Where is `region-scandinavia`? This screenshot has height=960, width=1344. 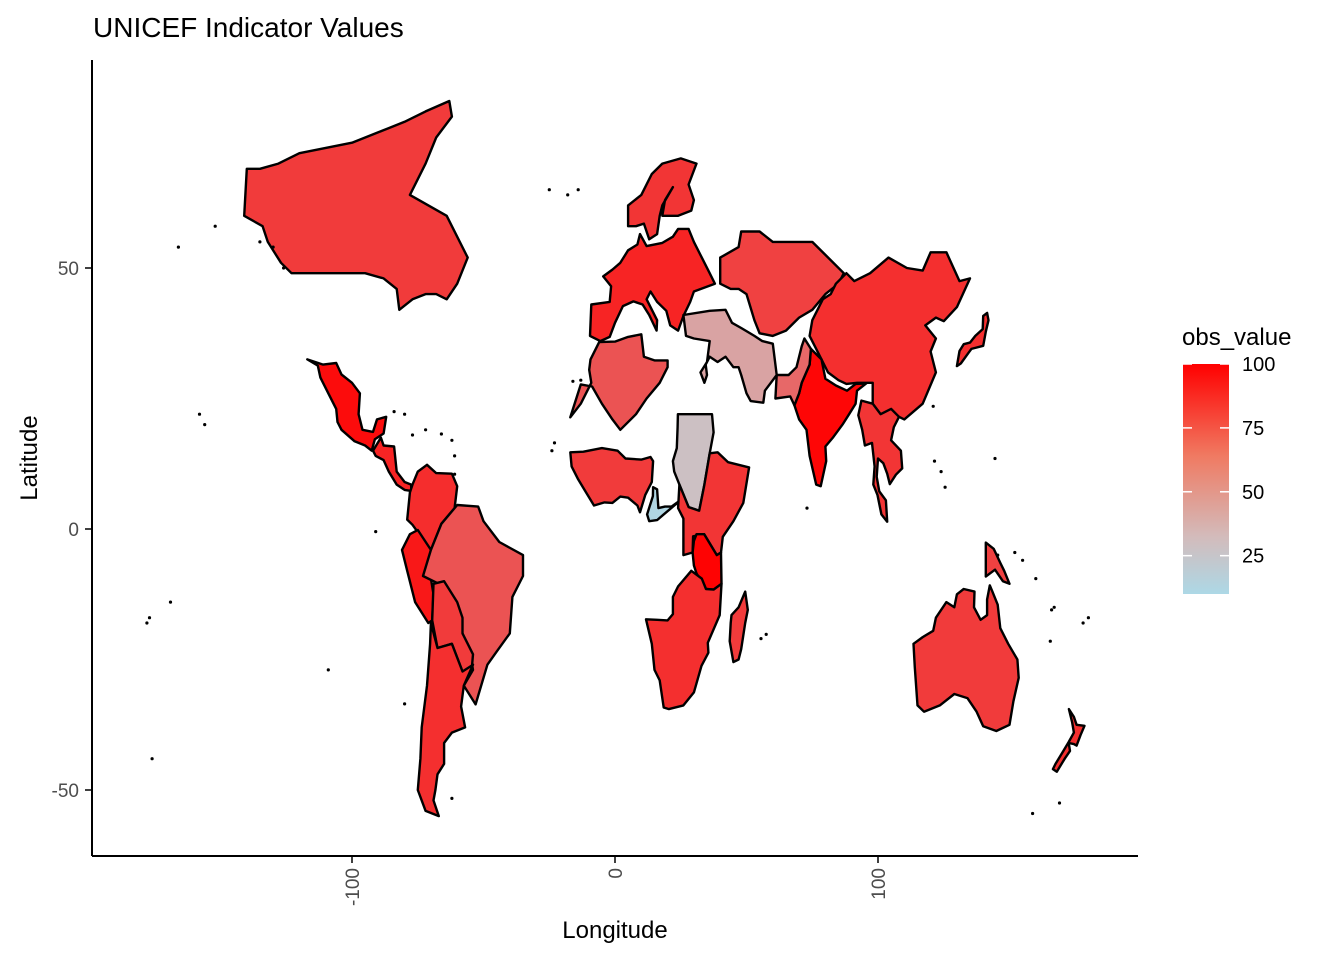 region-scandinavia is located at coordinates (662, 199).